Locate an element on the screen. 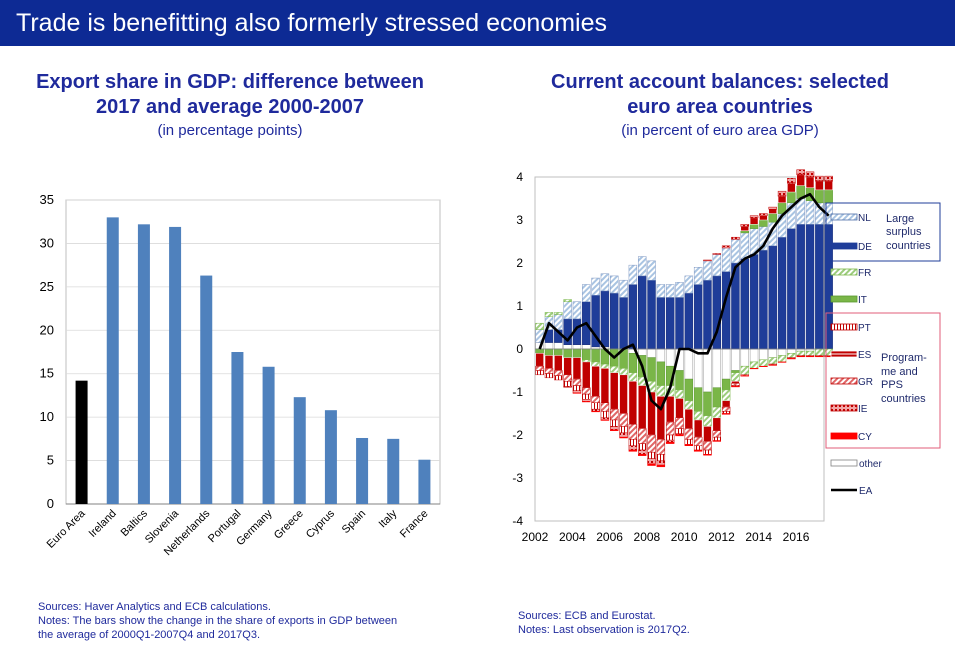  right-x-tick-2006: 2006 is located at coordinates (609, 537).